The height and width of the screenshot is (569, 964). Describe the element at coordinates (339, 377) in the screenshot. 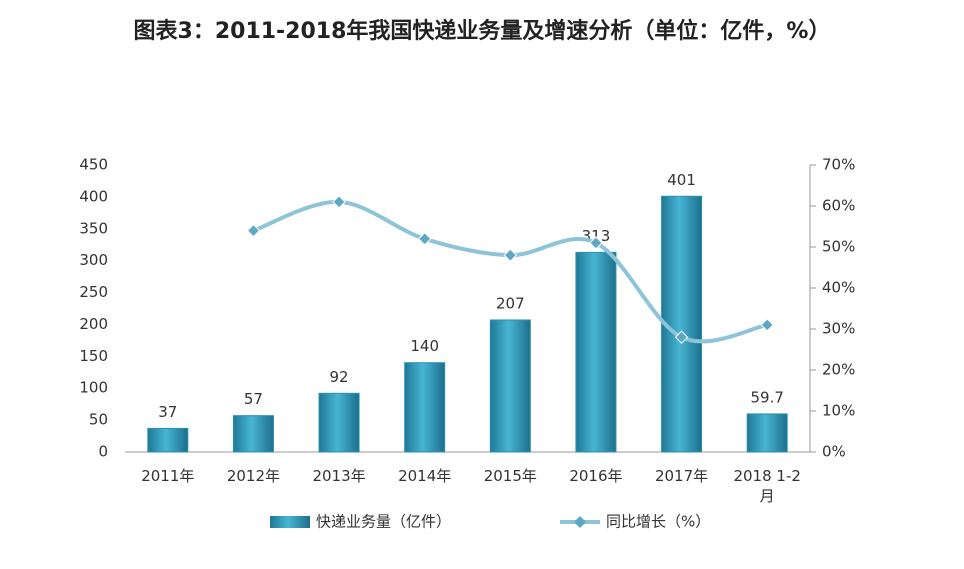

I see `data-label: 92` at that location.